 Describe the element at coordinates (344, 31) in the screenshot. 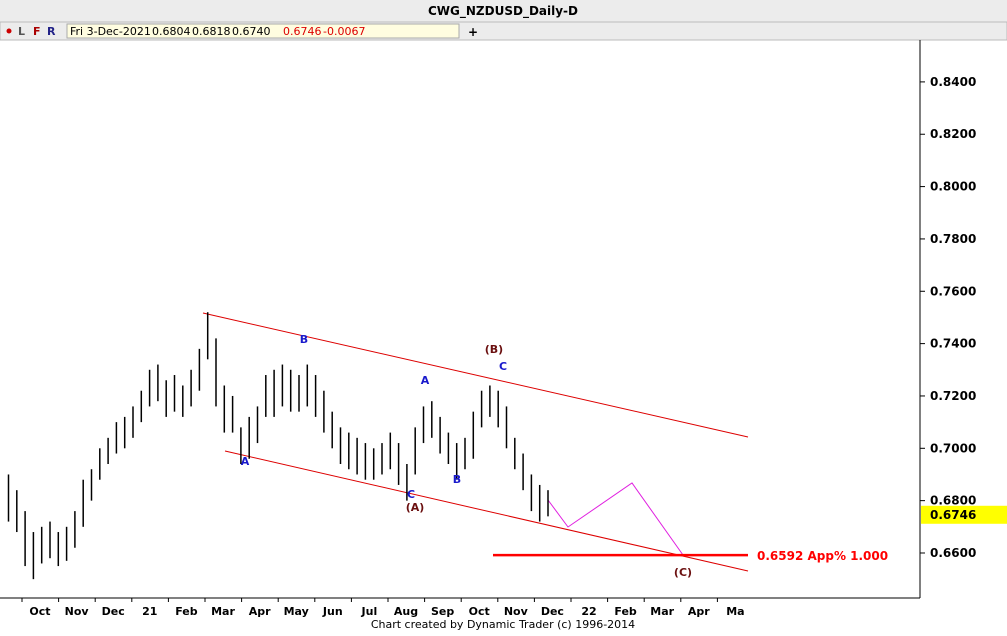

I see `info-change: -0.0067` at that location.